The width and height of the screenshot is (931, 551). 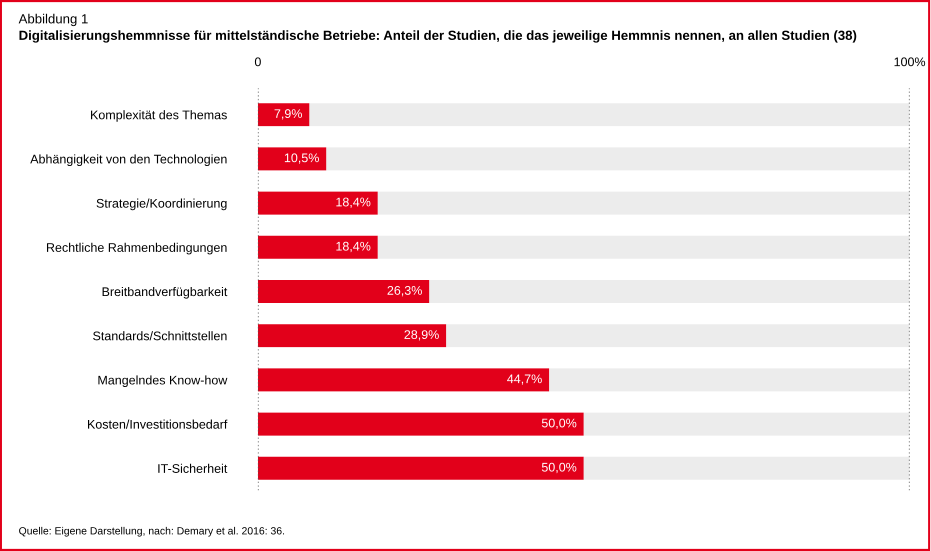 What do you see at coordinates (159, 116) in the screenshot?
I see `y-tick-label: Komplexität des Themas` at bounding box center [159, 116].